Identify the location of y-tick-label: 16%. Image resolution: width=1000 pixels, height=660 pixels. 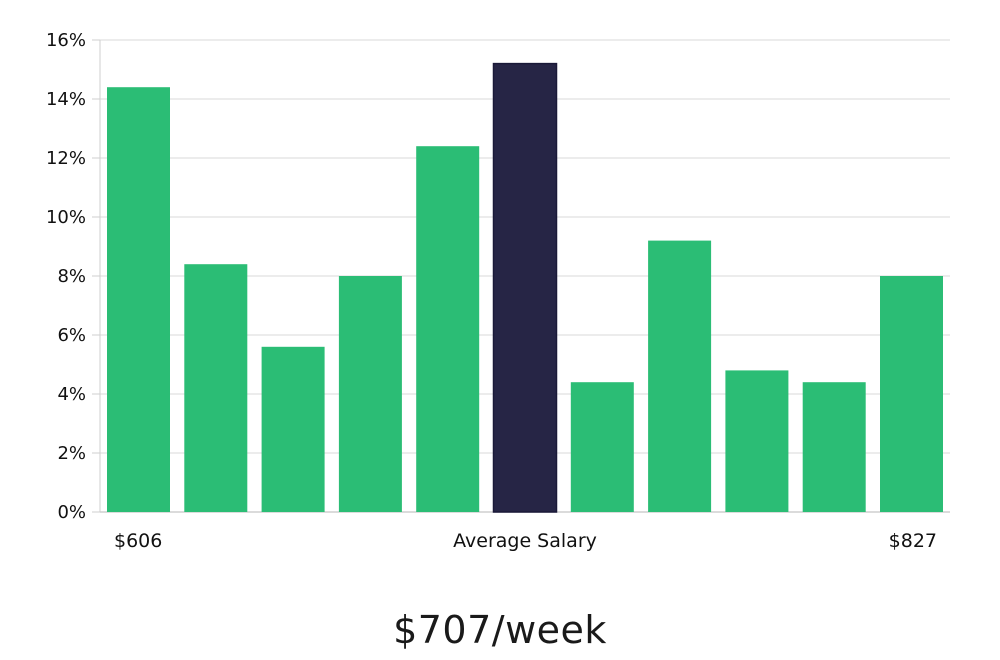
(66, 40).